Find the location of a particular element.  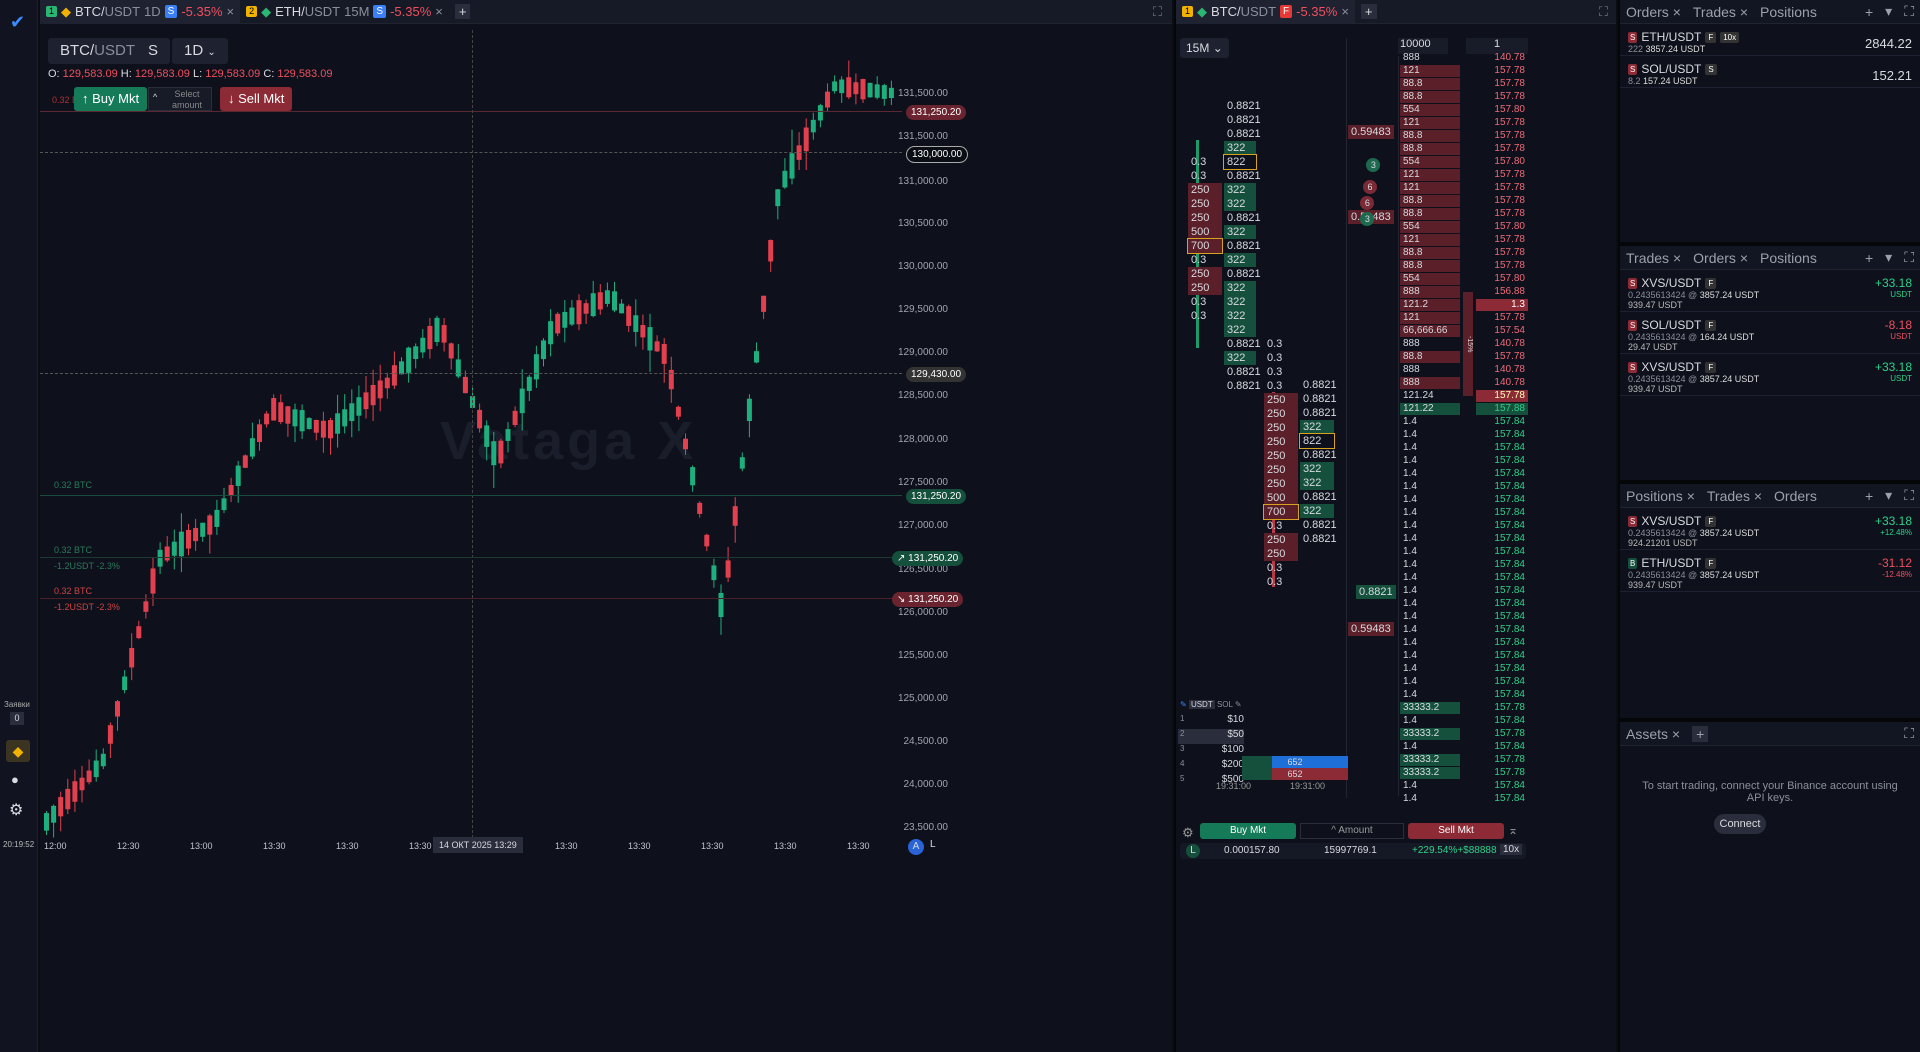

timeframe-select: 1D ⌄ is located at coordinates (200, 51).